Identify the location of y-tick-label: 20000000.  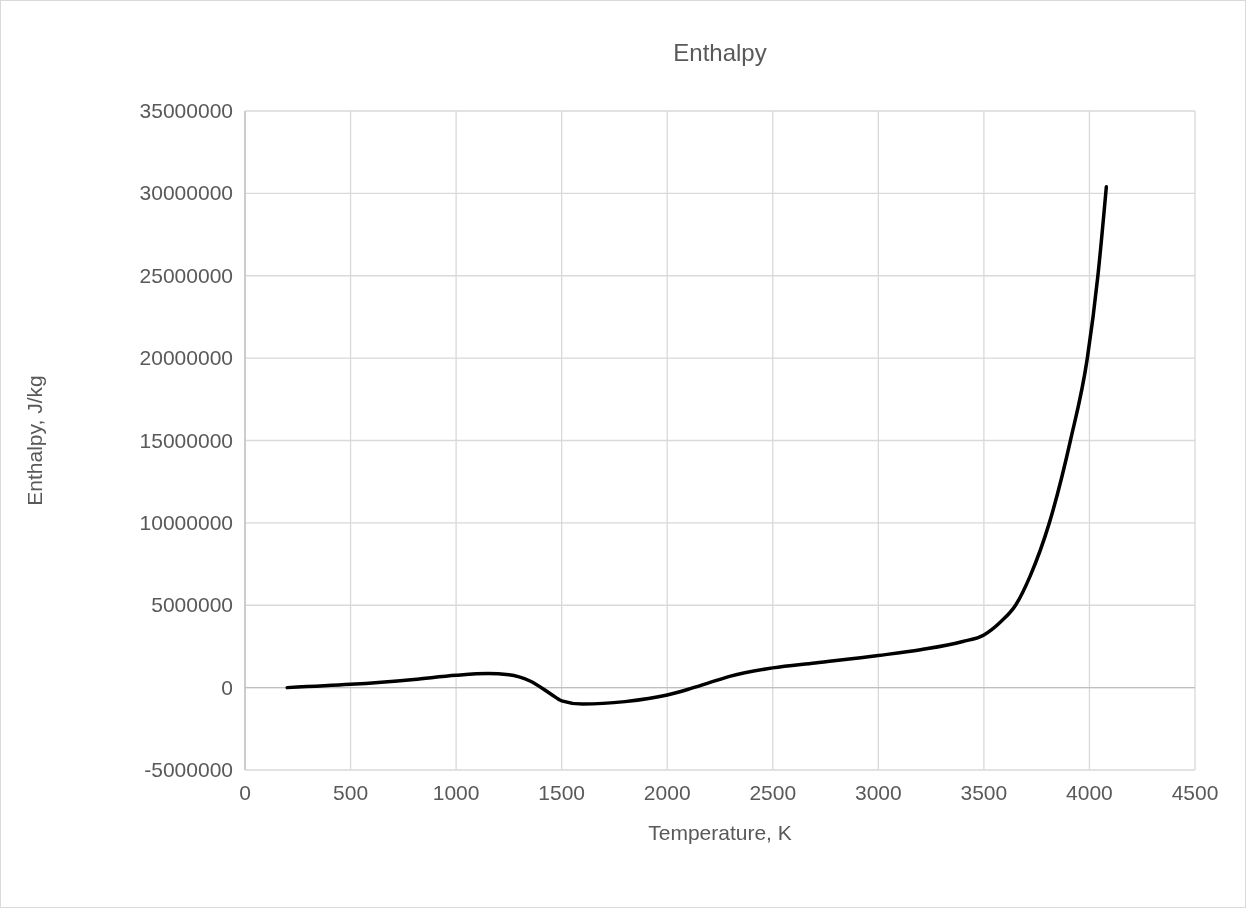
(186, 358).